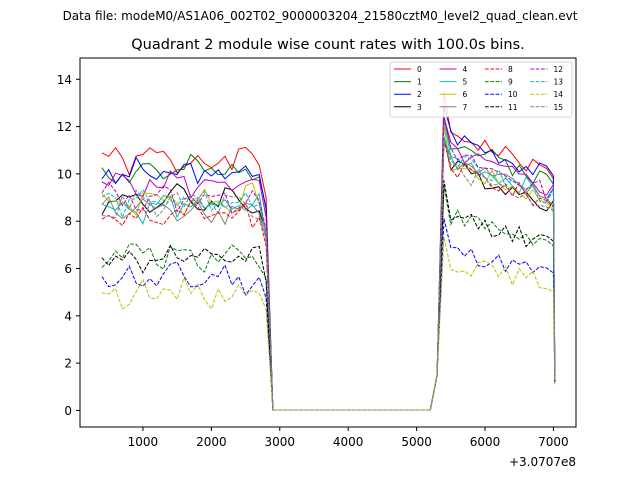  What do you see at coordinates (559, 82) in the screenshot?
I see `legend-label-13: 13` at bounding box center [559, 82].